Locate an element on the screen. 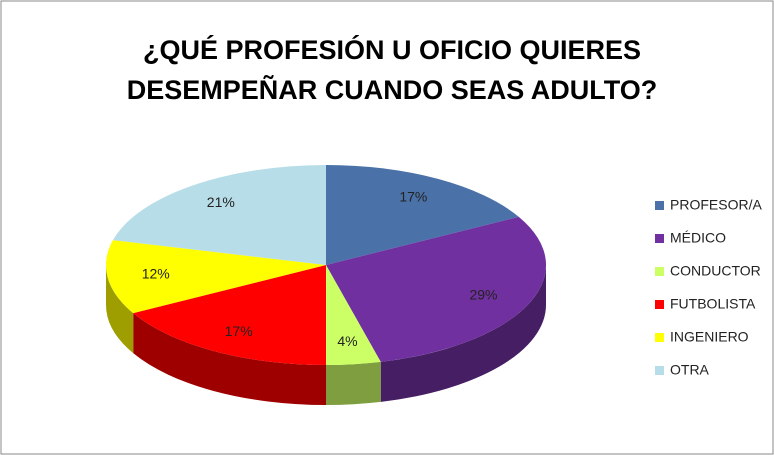 This screenshot has width=774, height=455. legend-label: FUTBOLISTA is located at coordinates (713, 304).